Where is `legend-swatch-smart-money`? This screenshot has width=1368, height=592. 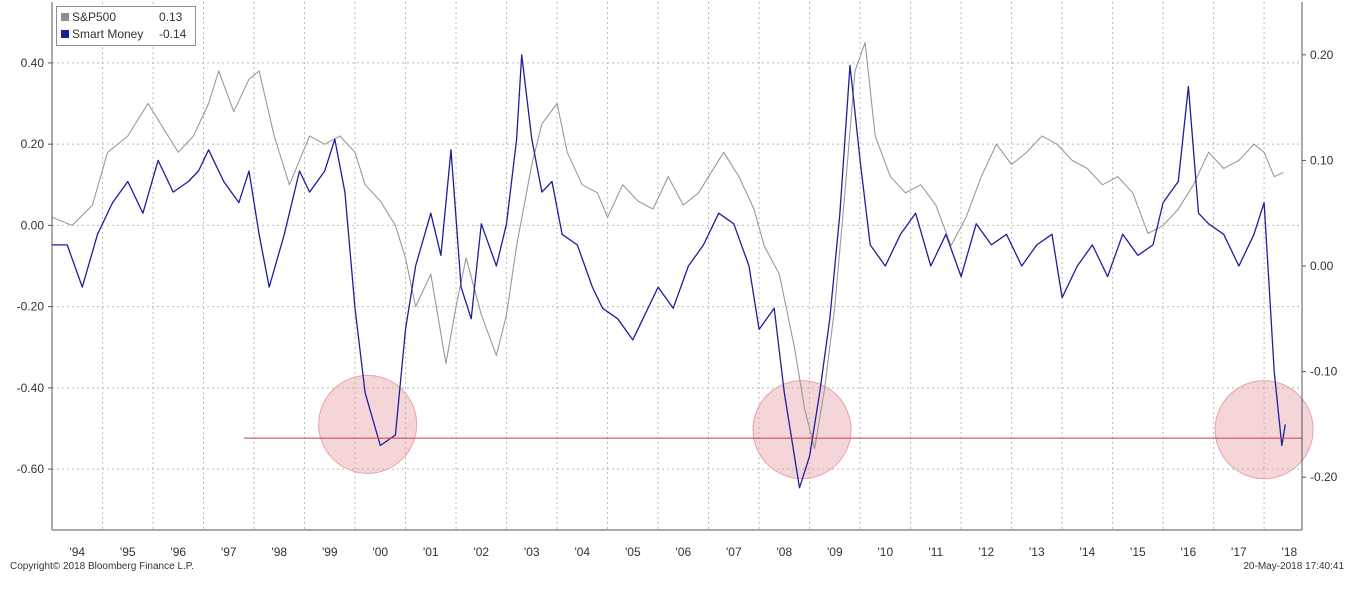 legend-swatch-smart-money is located at coordinates (65, 34).